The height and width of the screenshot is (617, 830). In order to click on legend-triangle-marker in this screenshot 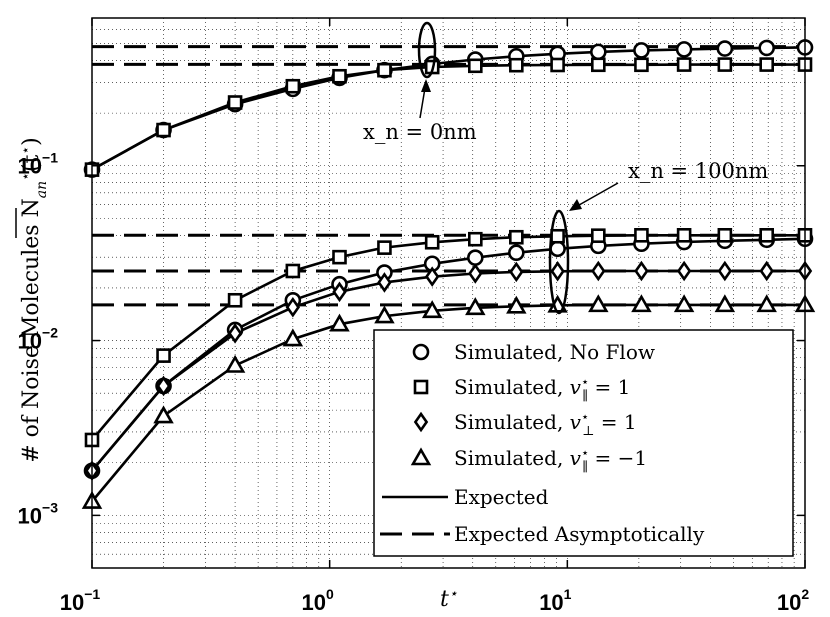, I will do `click(421, 456)`.